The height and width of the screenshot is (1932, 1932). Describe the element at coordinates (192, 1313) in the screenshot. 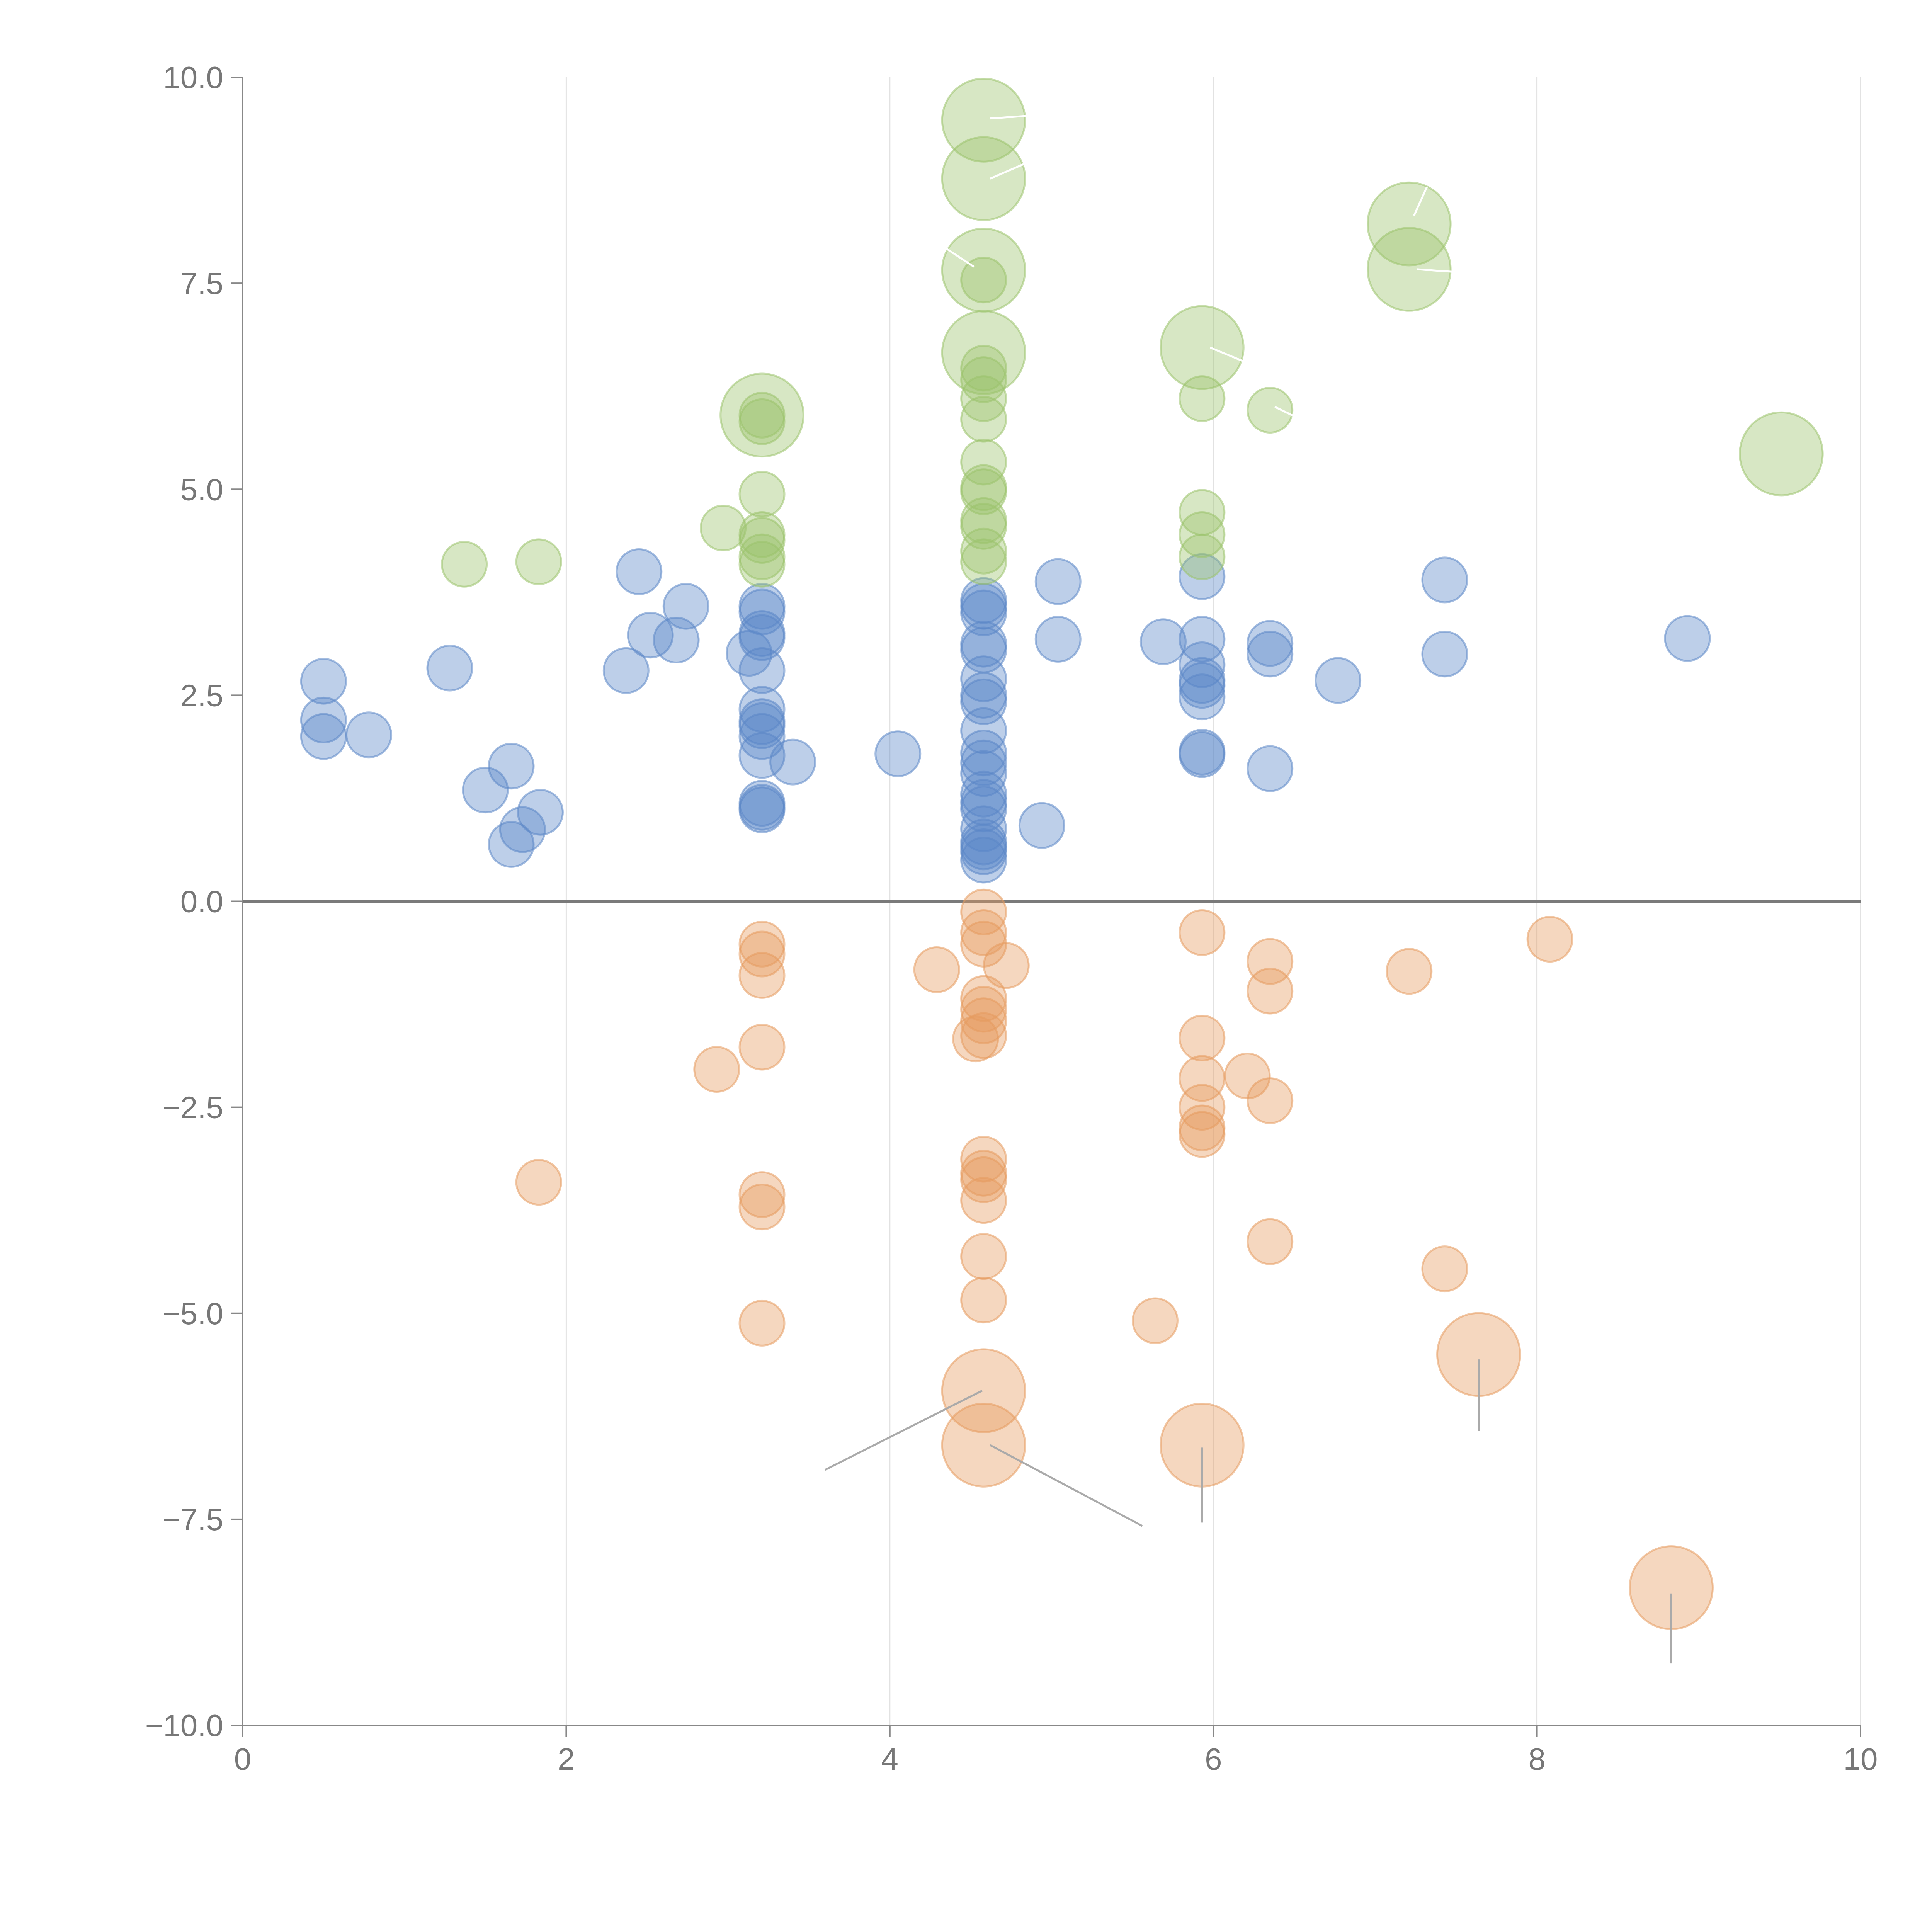

I see `y-tick-label: −5.0` at that location.